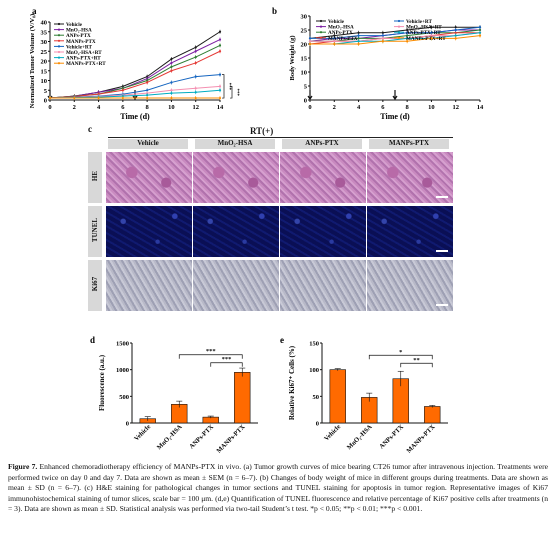 The image size is (554, 534). Describe the element at coordinates (95, 230) in the screenshot. I see `row-label-tunel-text: TUNEL` at that location.